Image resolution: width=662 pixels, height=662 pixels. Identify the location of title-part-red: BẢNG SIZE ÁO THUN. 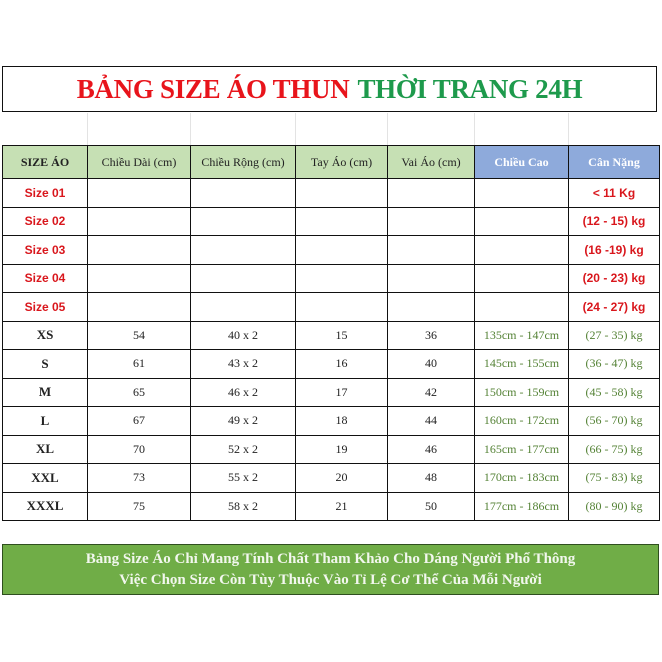
(213, 88).